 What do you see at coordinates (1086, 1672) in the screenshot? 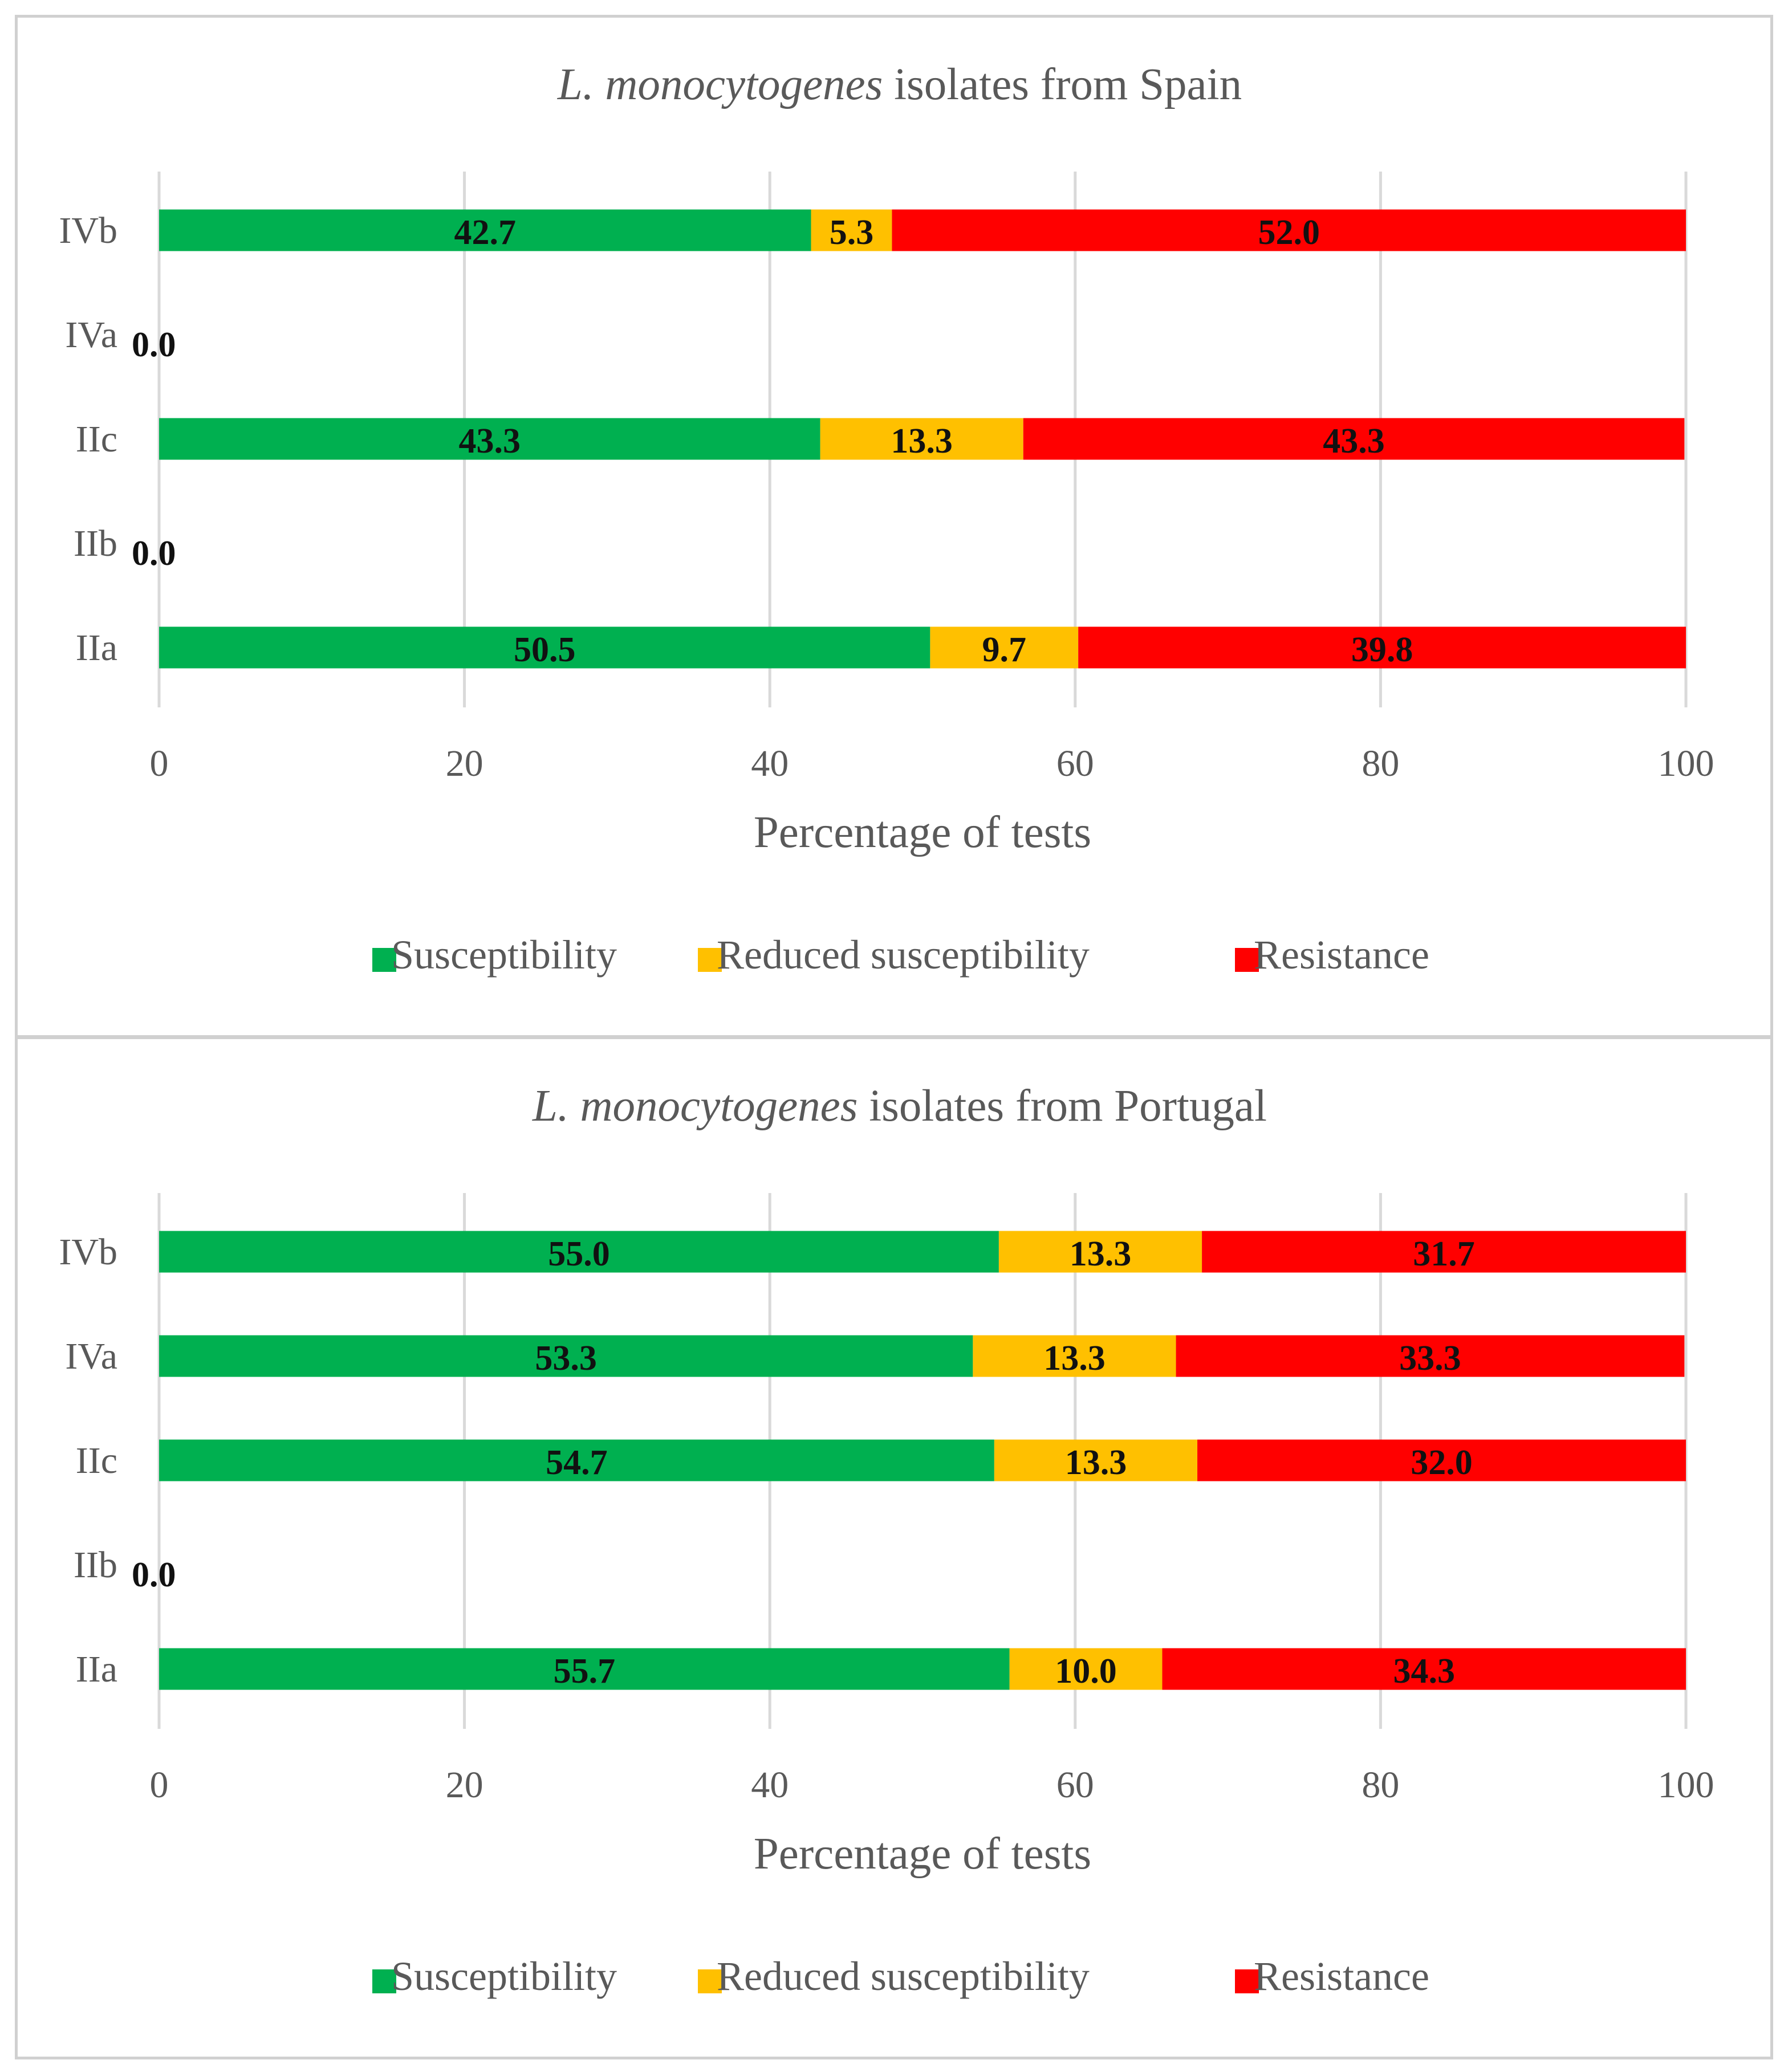
I see `data-label: 10.0` at bounding box center [1086, 1672].